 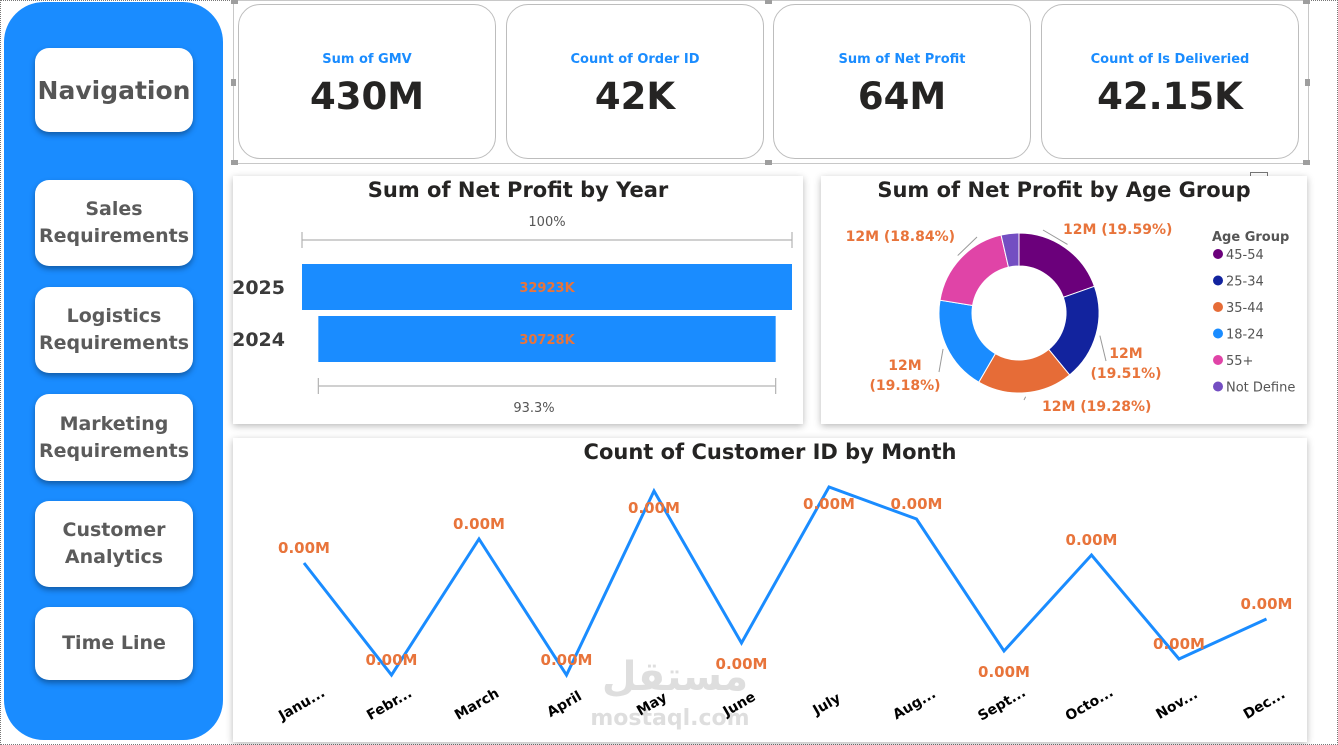 What do you see at coordinates (1245, 308) in the screenshot?
I see `legend-item-35-44: 35-44` at bounding box center [1245, 308].